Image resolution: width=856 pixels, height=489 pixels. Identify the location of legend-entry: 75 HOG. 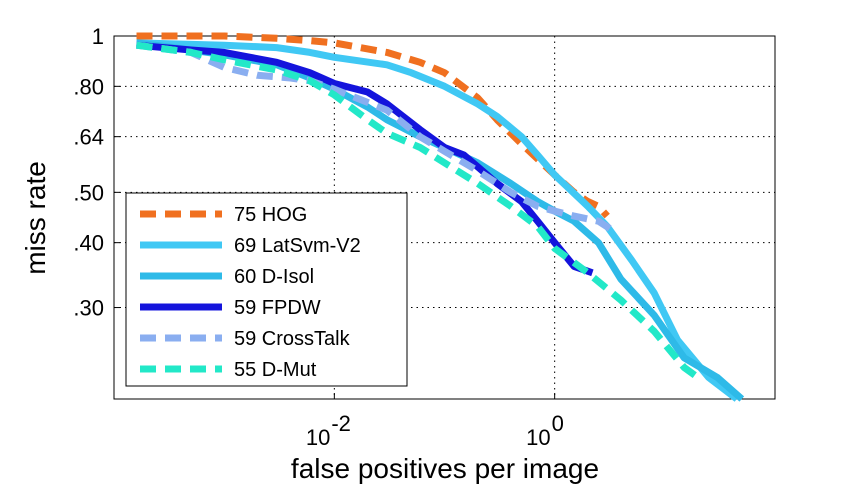
(223, 215).